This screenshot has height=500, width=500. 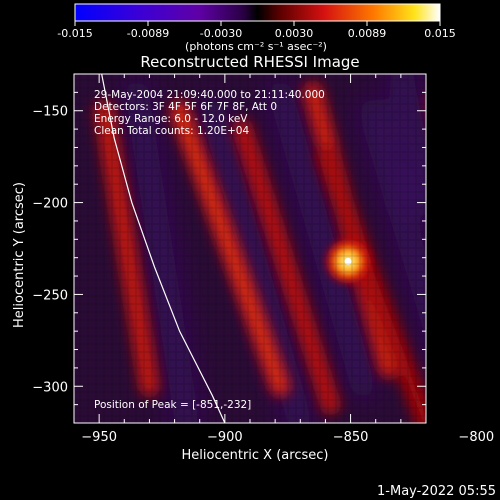 I want to click on annotation-energy-range: Energy Range: 6.0 - 12.0 keV, so click(x=171, y=119).